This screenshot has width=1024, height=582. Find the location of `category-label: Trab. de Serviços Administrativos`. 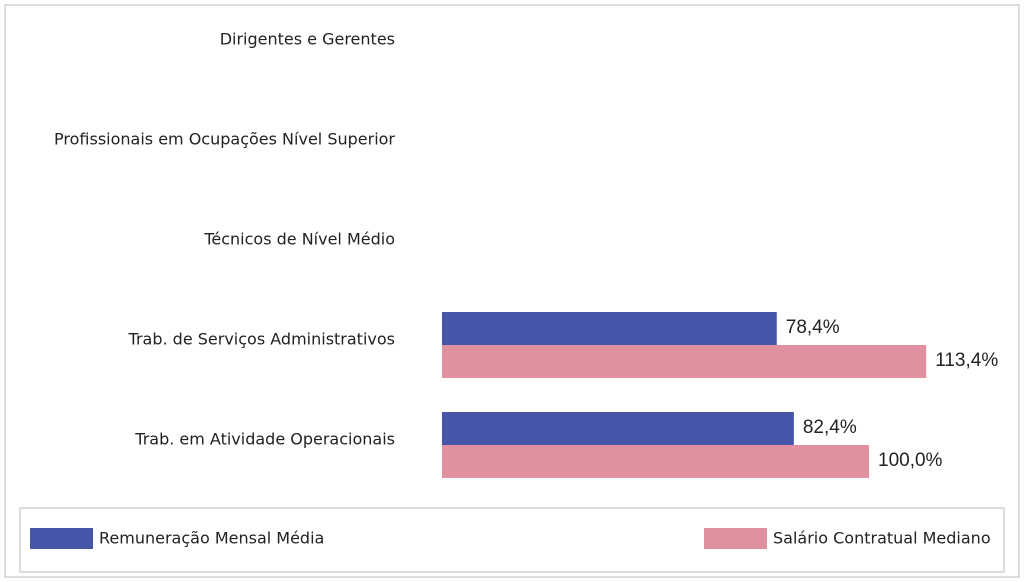

category-label: Trab. de Serviços Administrativos is located at coordinates (261, 339).